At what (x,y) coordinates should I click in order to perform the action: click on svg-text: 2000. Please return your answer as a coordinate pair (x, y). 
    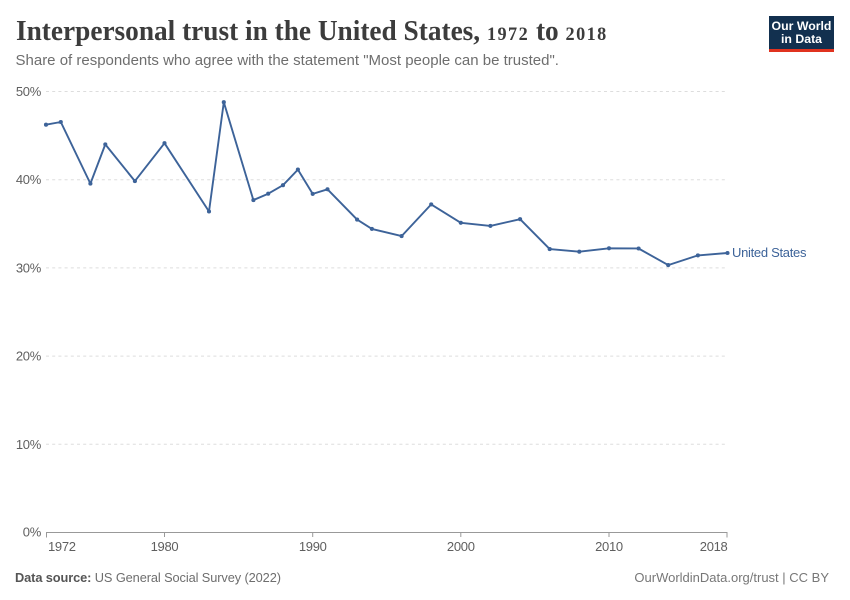
    Looking at the image, I should click on (461, 546).